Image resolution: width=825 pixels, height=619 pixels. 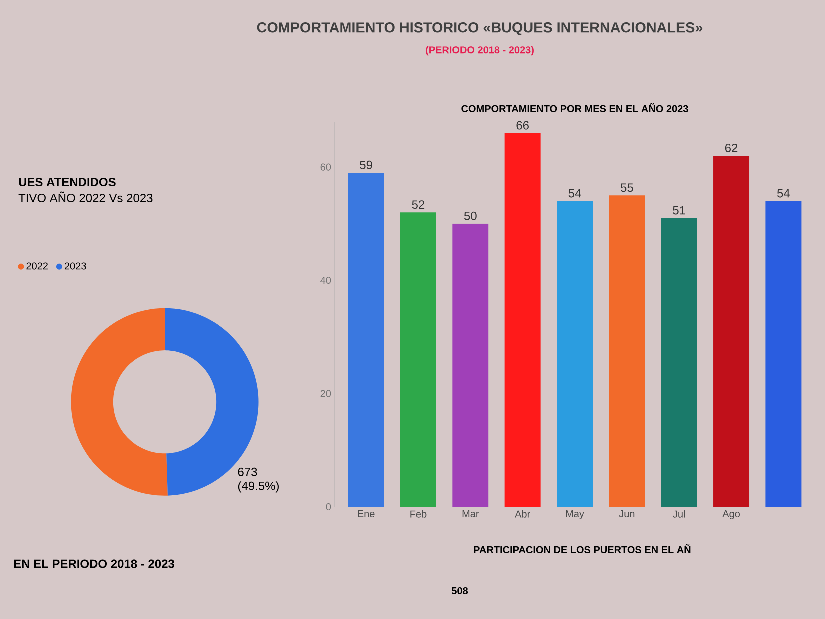 What do you see at coordinates (366, 514) in the screenshot?
I see `x-tick-label: Ene` at bounding box center [366, 514].